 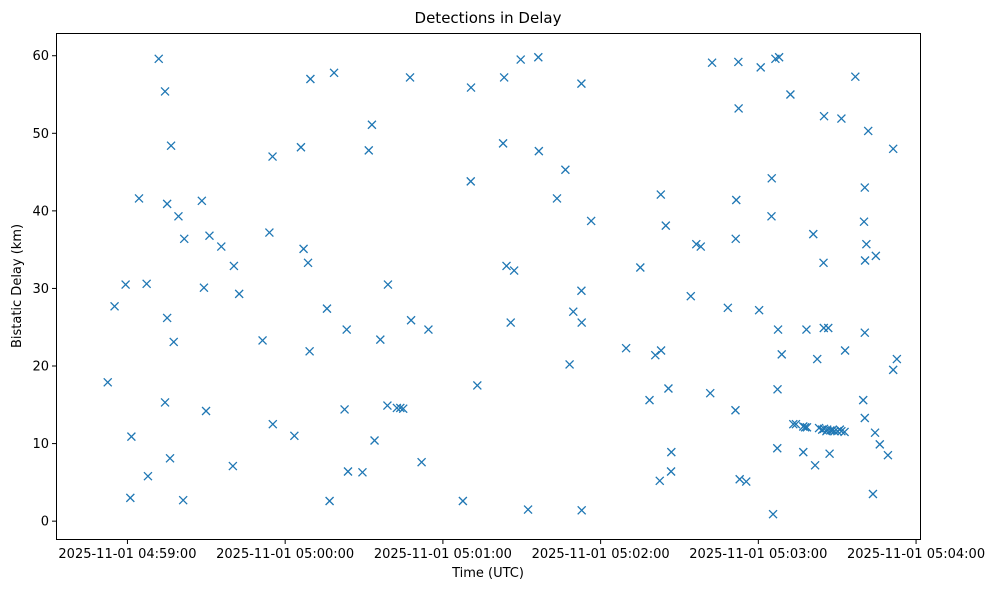 What do you see at coordinates (487, 573) in the screenshot?
I see `x-axis-label: Time (UTC)` at bounding box center [487, 573].